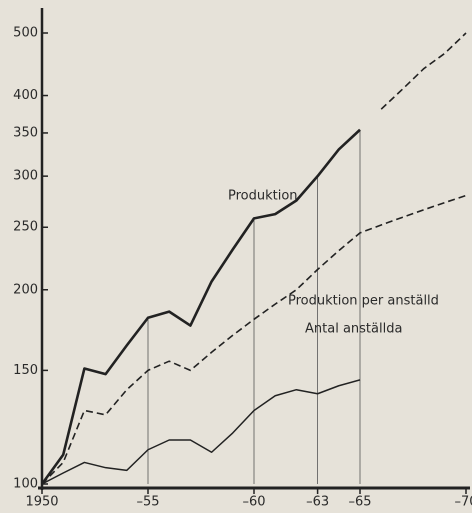  I want to click on series-label: Produktion per anställd, so click(363, 301).